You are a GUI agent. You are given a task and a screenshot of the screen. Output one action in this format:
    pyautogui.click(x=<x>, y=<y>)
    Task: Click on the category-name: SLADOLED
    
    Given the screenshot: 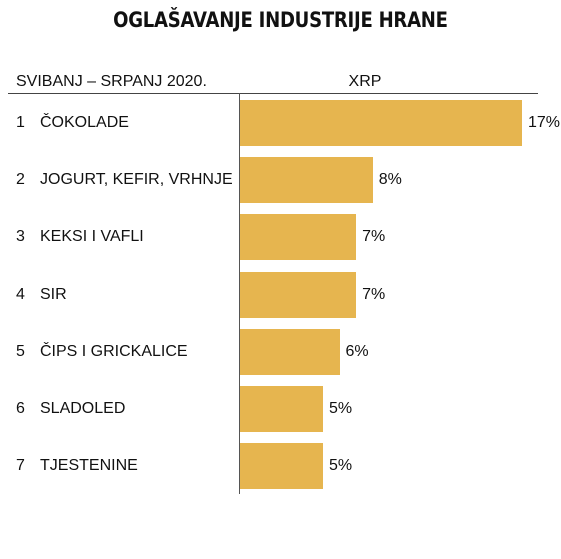 What is the action you would take?
    pyautogui.click(x=83, y=408)
    